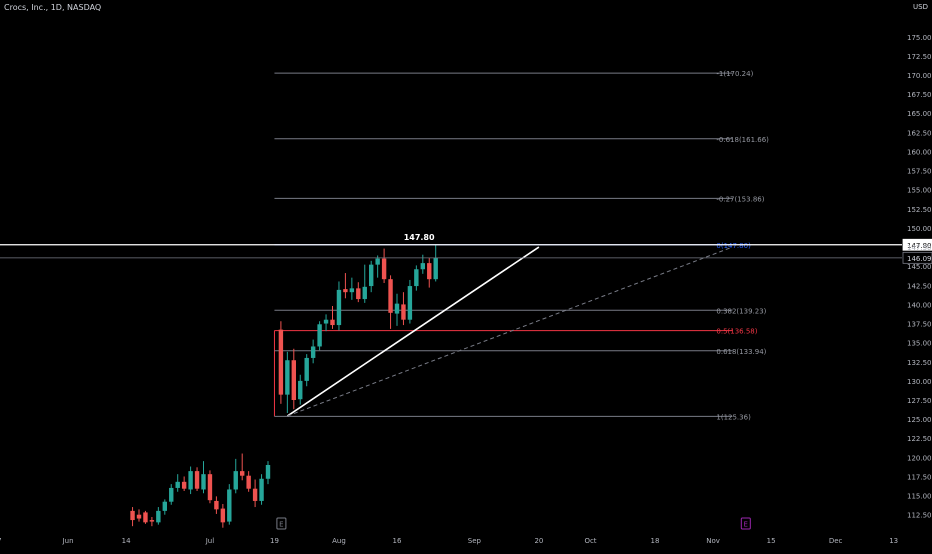 The width and height of the screenshot is (932, 554). What do you see at coordinates (713, 541) in the screenshot?
I see `x-tick-label: Nov` at bounding box center [713, 541].